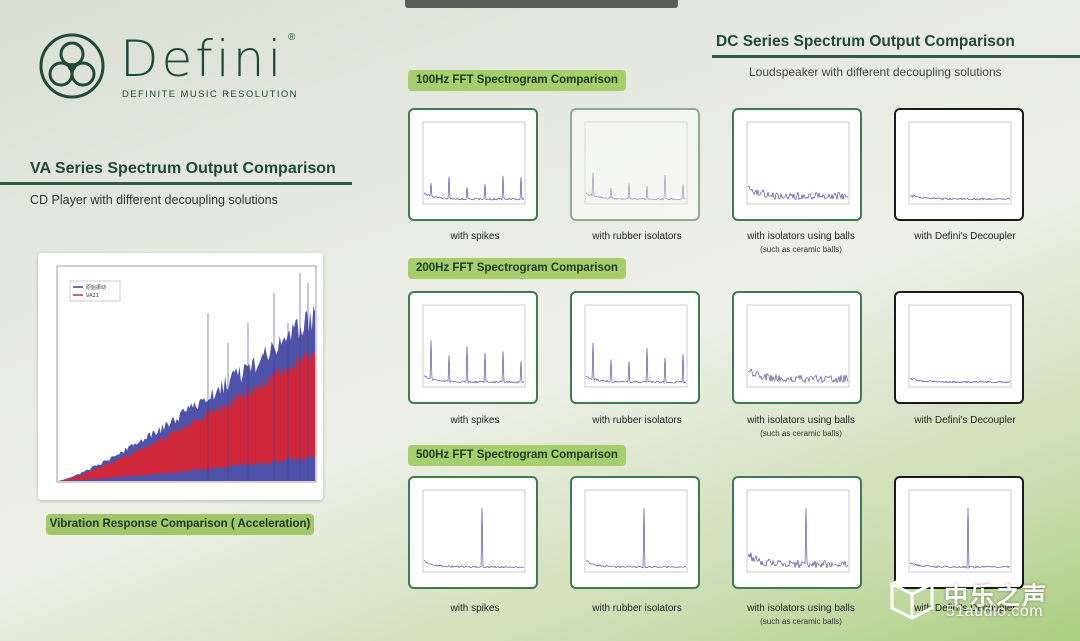 This screenshot has width=1080, height=641. Describe the element at coordinates (865, 42) in the screenshot. I see `dc-section-title: DC Series Spectrum Output Comparison` at that location.